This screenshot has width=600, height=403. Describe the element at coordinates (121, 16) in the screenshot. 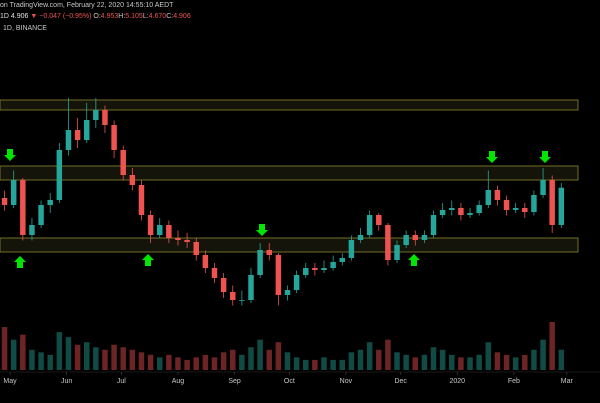

I see `ohlc-label: H:` at that location.